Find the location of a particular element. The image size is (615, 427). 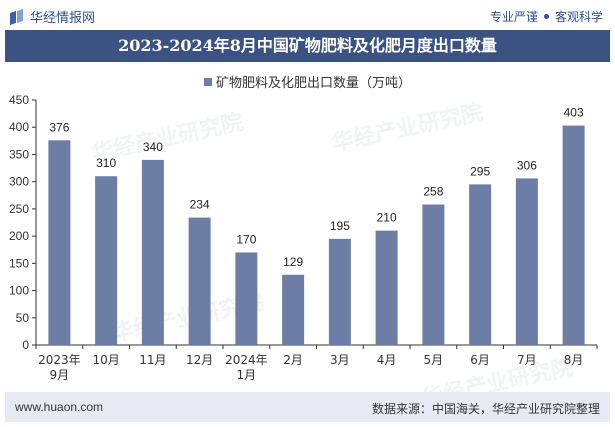

x-tick-label: 3月 is located at coordinates (340, 360).